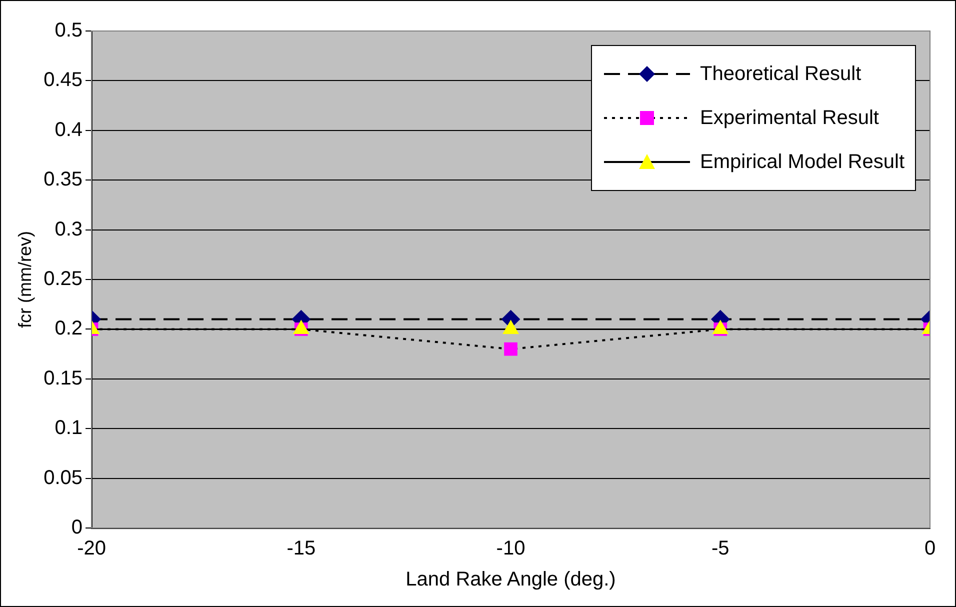  What do you see at coordinates (802, 162) in the screenshot?
I see `legend-label: Empirical Model Result` at bounding box center [802, 162].